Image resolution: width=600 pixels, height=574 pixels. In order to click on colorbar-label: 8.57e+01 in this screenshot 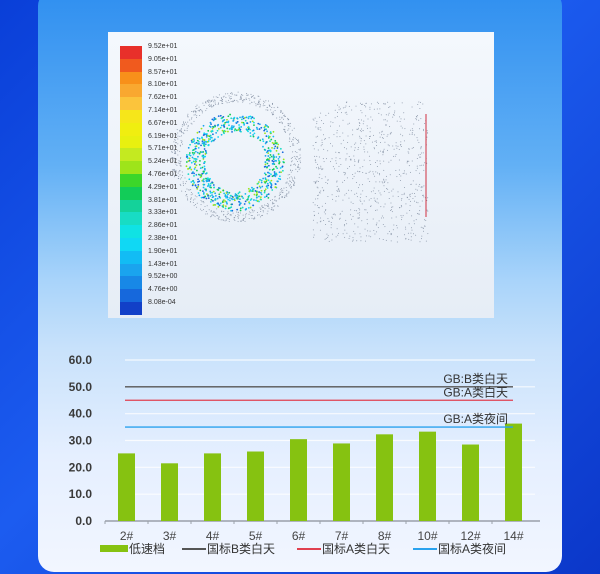, I will do `click(163, 72)`.